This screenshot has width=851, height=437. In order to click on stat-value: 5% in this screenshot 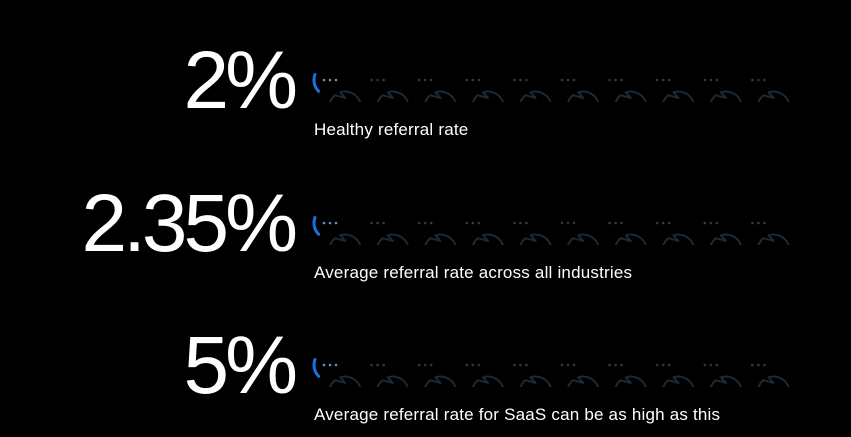, I will do `click(240, 365)`.